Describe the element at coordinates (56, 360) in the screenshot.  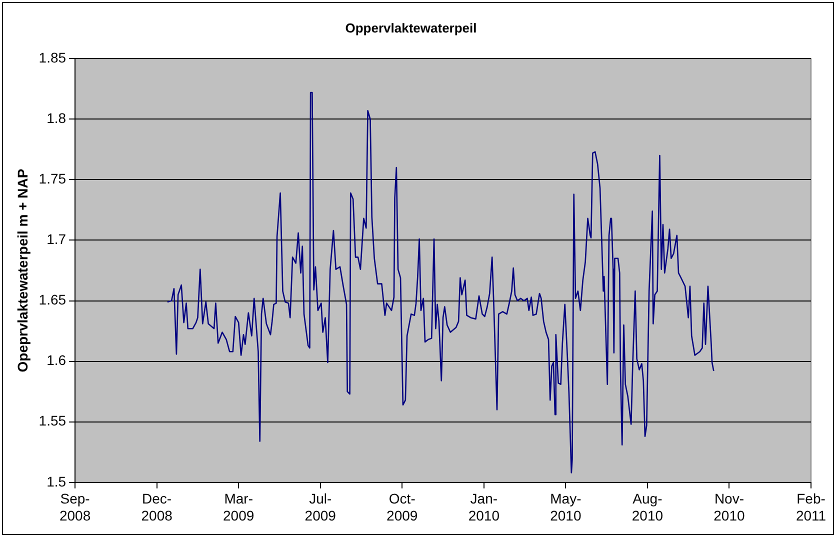
I see `y-tick-label: 1.6` at that location.